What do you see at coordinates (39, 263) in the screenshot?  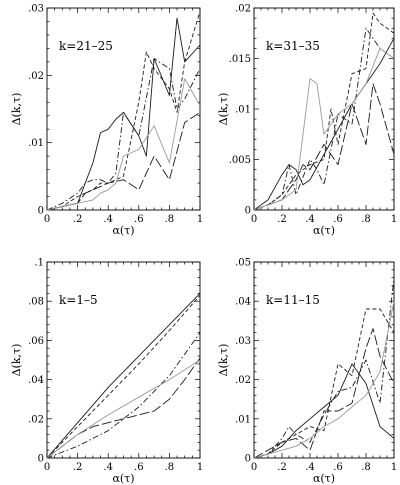 I see `y-tick-label: .1` at bounding box center [39, 263].